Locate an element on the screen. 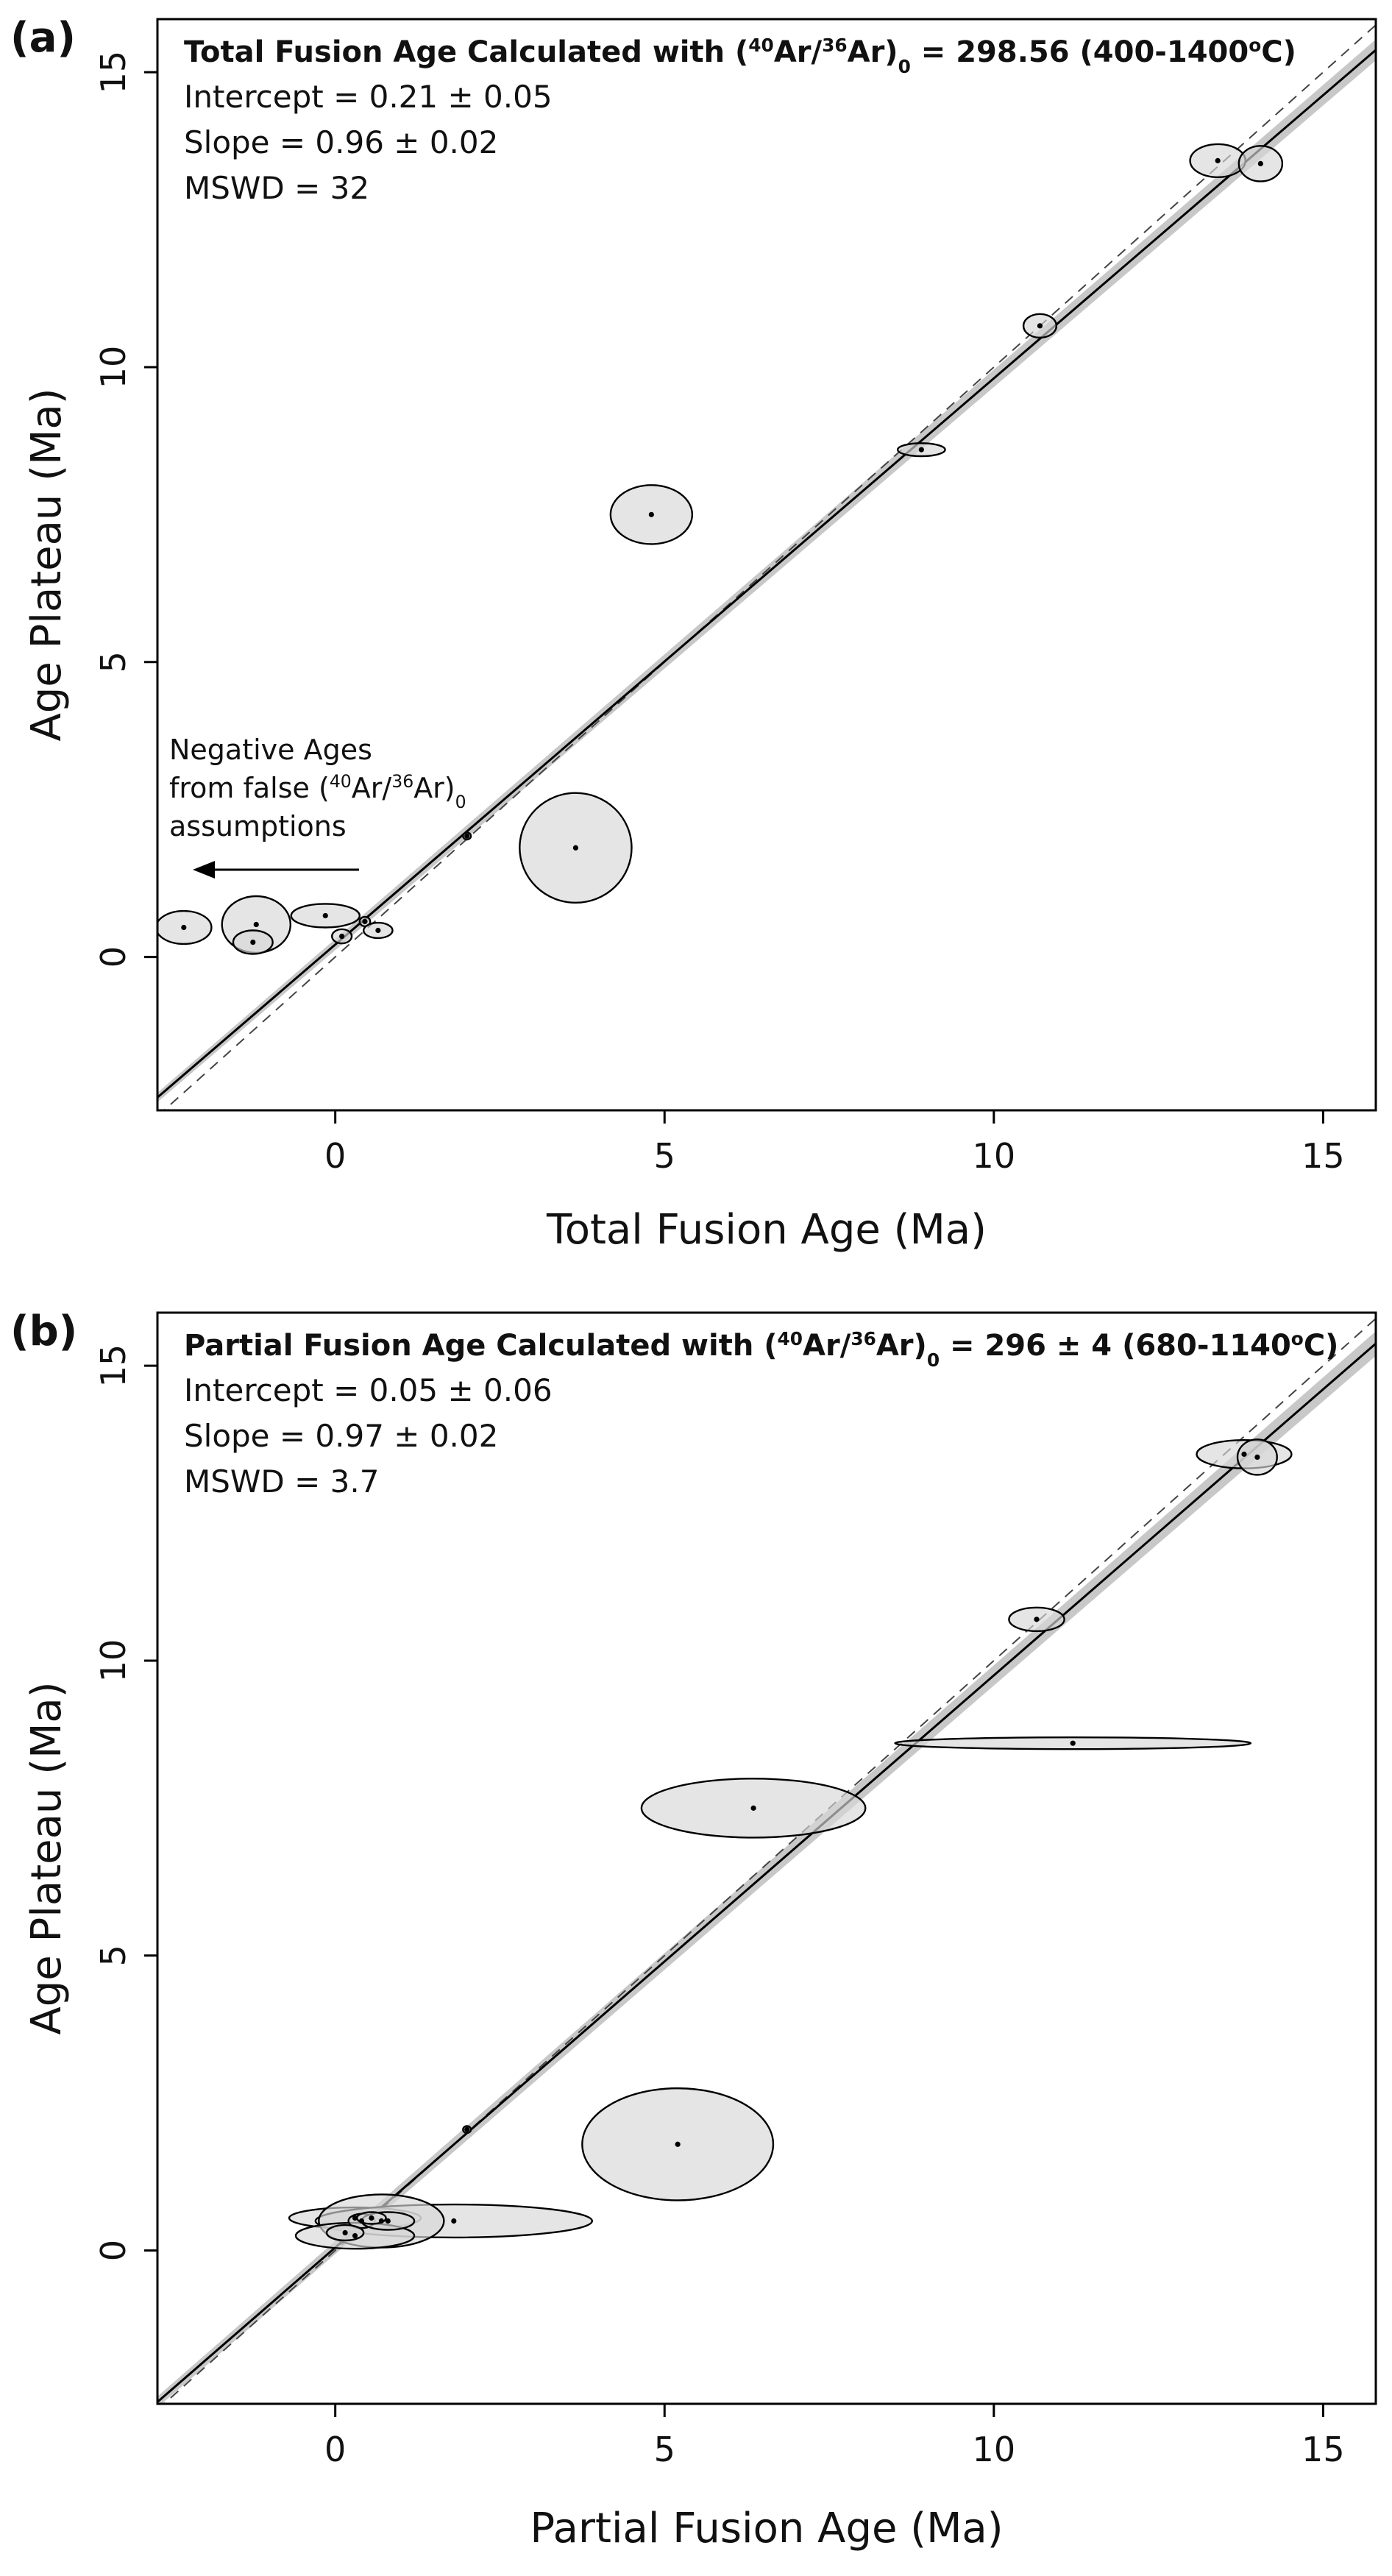 The width and height of the screenshot is (1392, 2576). label-part: = 296 ± 4 (680-1140 is located at coordinates (1115, 1346).